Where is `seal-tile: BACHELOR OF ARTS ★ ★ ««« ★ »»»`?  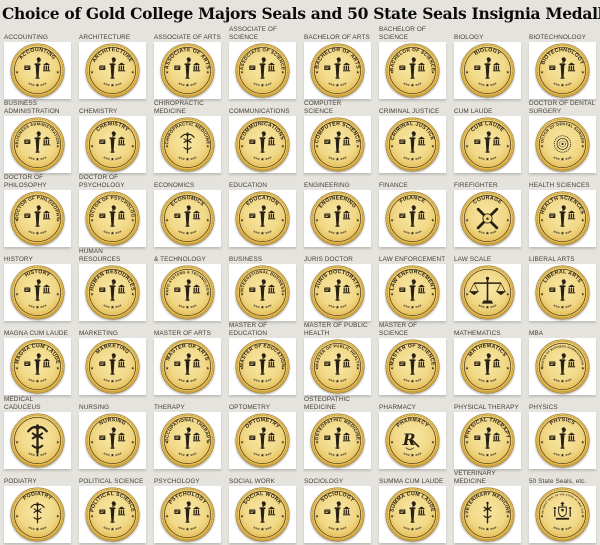 seal-tile: BACHELOR OF ARTS ★ ★ ««« ★ »»» is located at coordinates (337, 70).